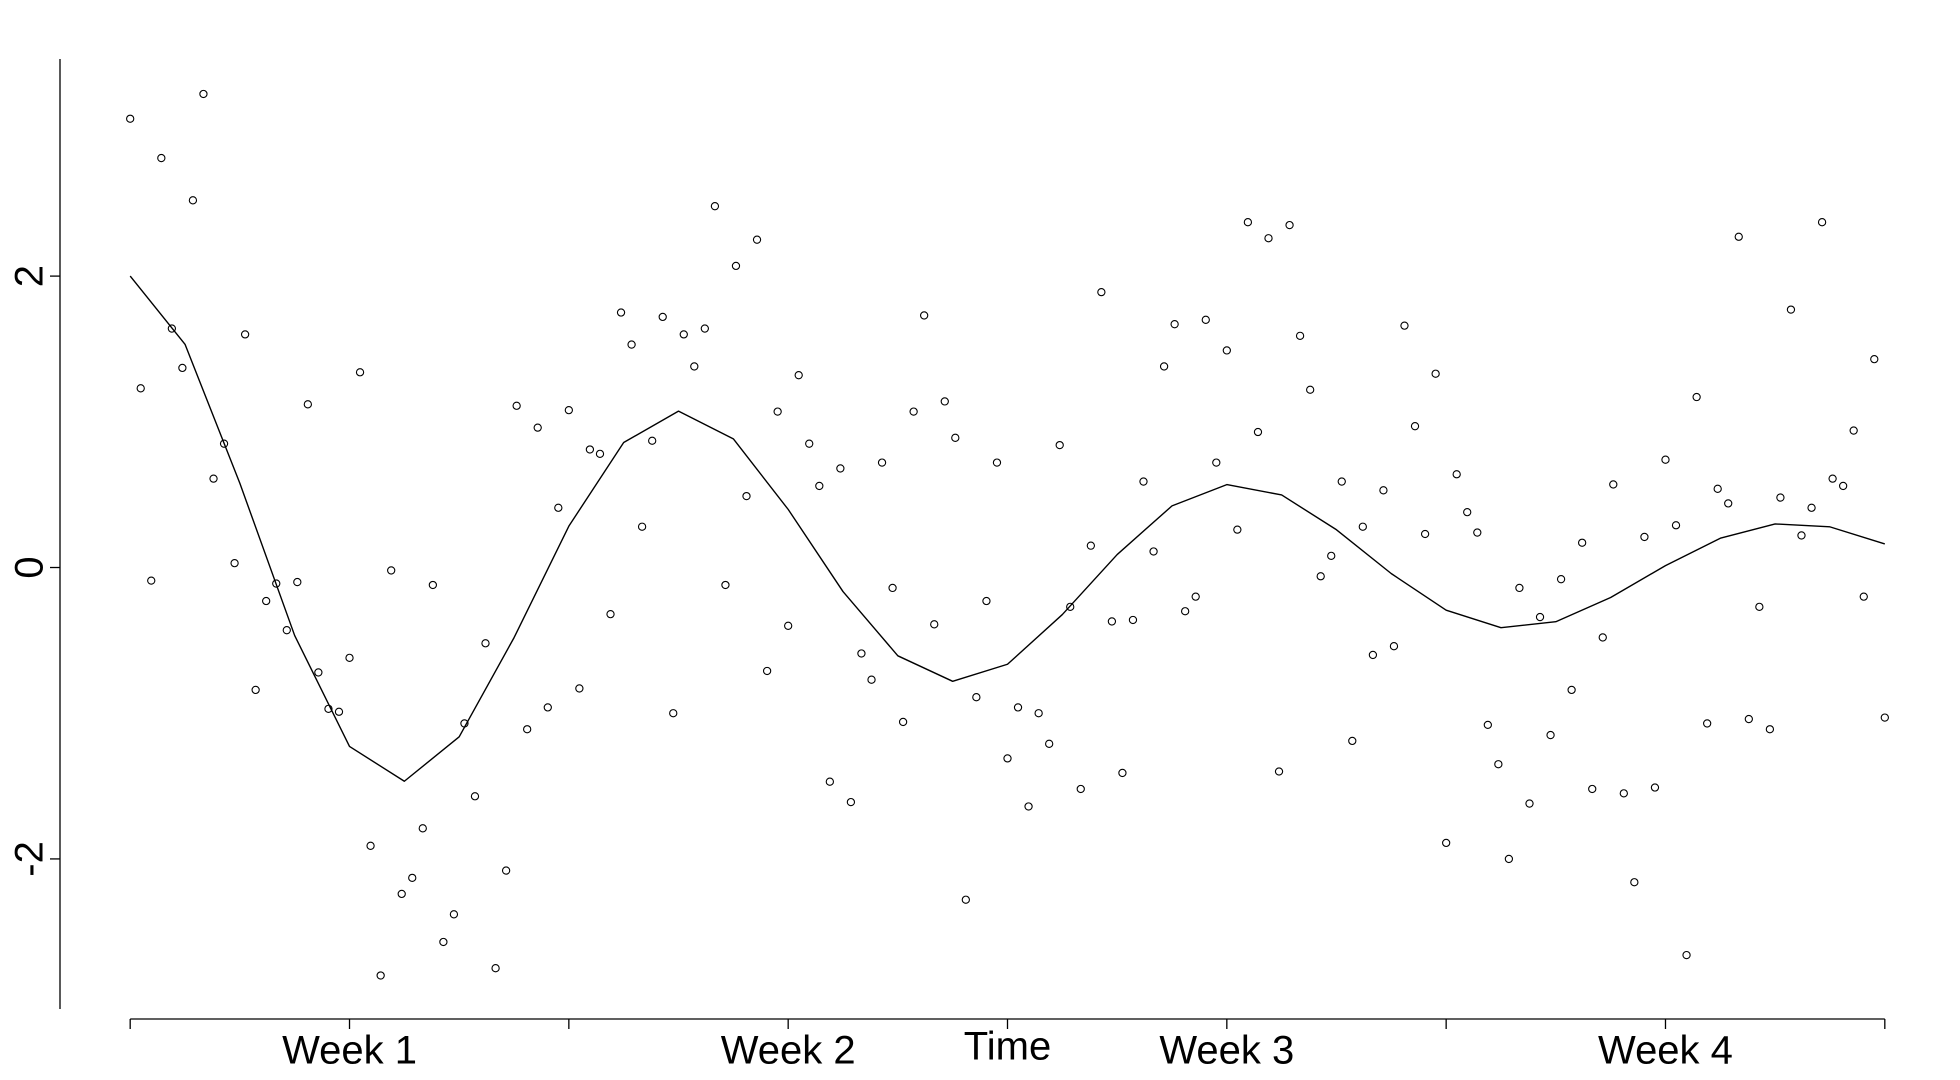 This screenshot has height=1080, width=1960. I want to click on y-tick-label: 0, so click(30, 567).